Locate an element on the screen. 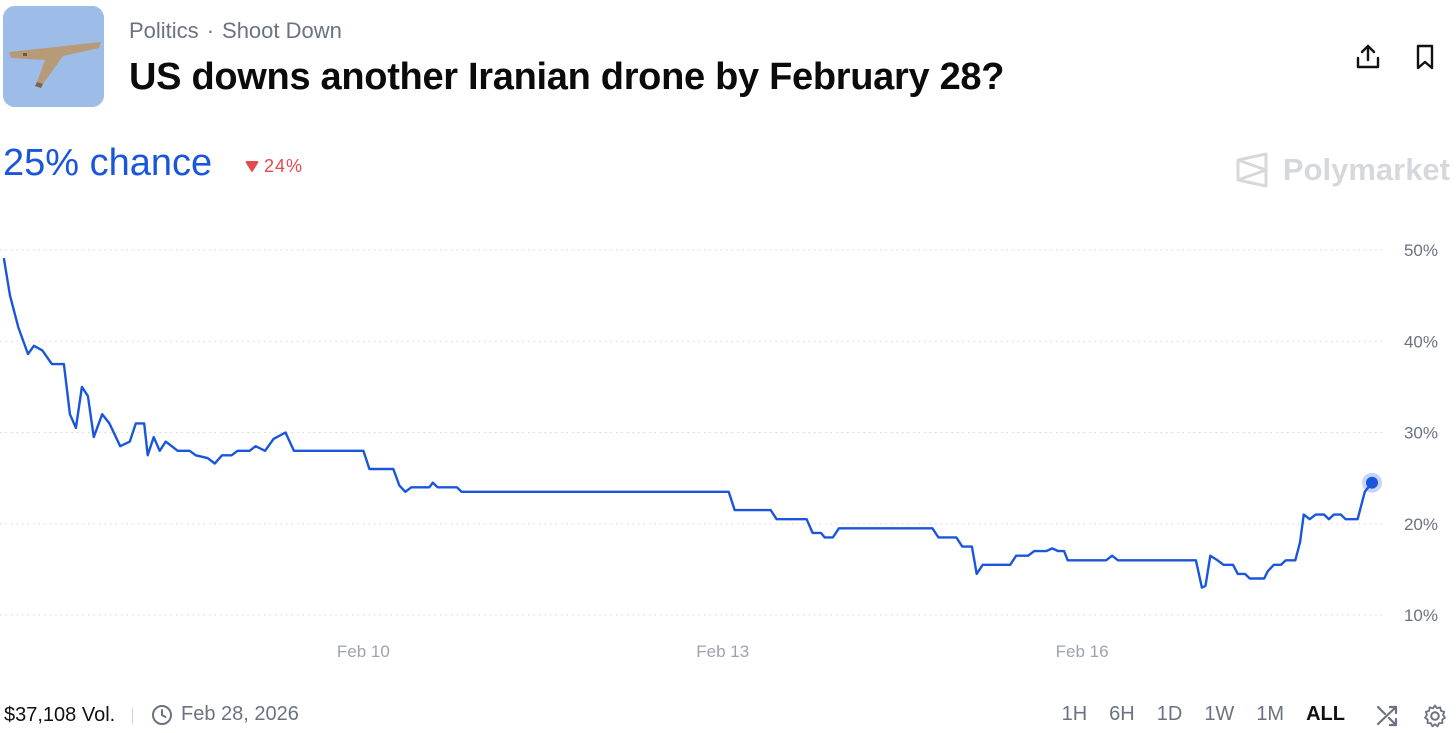  range-1w: 1W is located at coordinates (1219, 714).